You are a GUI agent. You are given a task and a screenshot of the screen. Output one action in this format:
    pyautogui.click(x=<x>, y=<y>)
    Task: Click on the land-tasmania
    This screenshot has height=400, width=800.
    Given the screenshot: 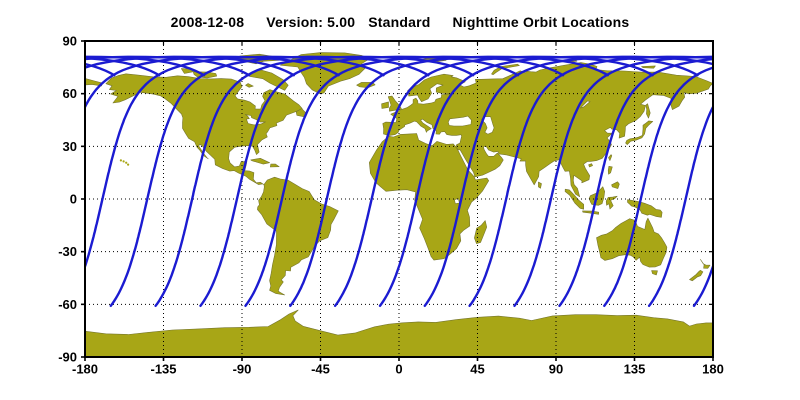 What is the action you would take?
    pyautogui.click(x=654, y=273)
    